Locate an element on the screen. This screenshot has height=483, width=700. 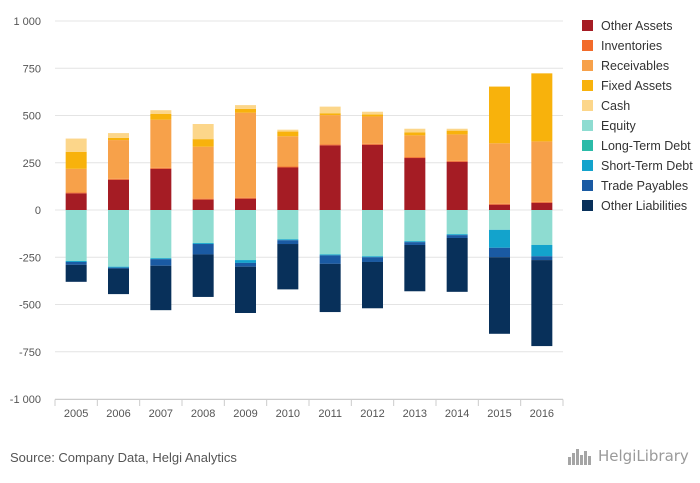
legend-item: Equity is located at coordinates (609, 126).